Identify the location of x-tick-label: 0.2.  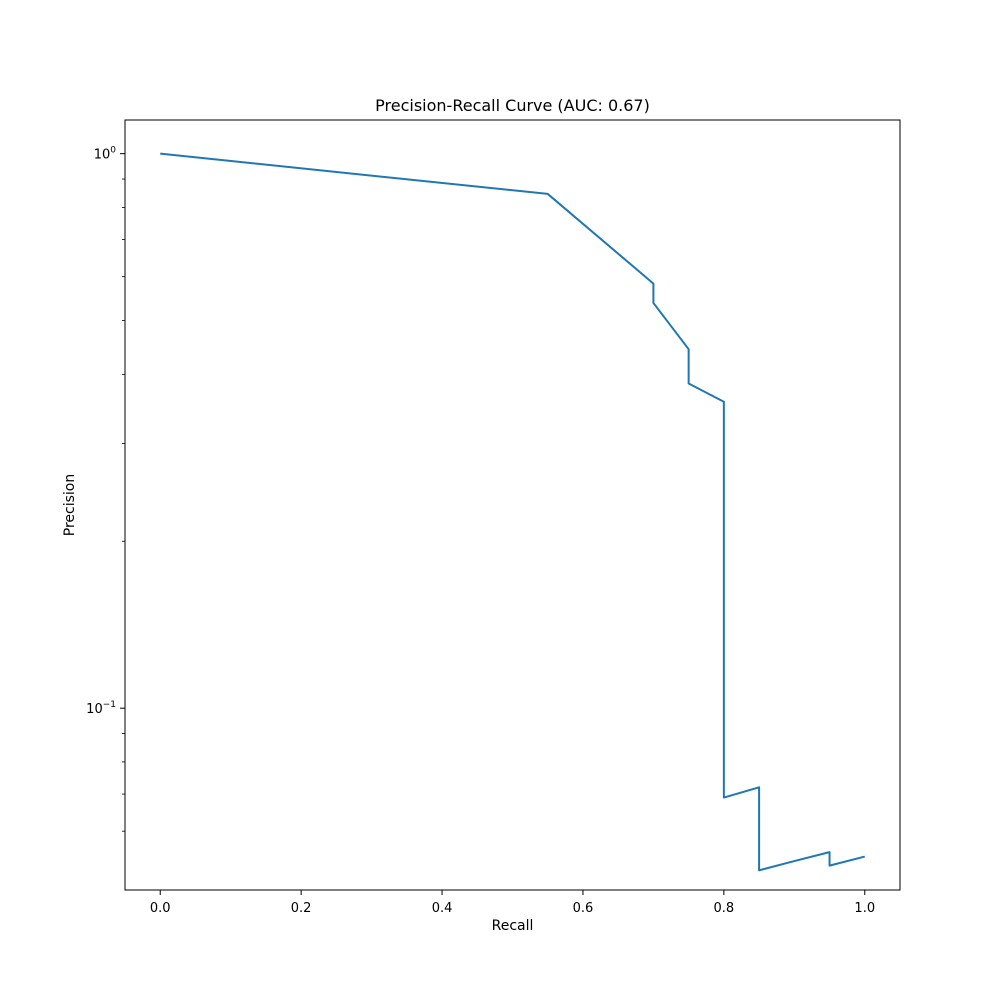
(301, 908).